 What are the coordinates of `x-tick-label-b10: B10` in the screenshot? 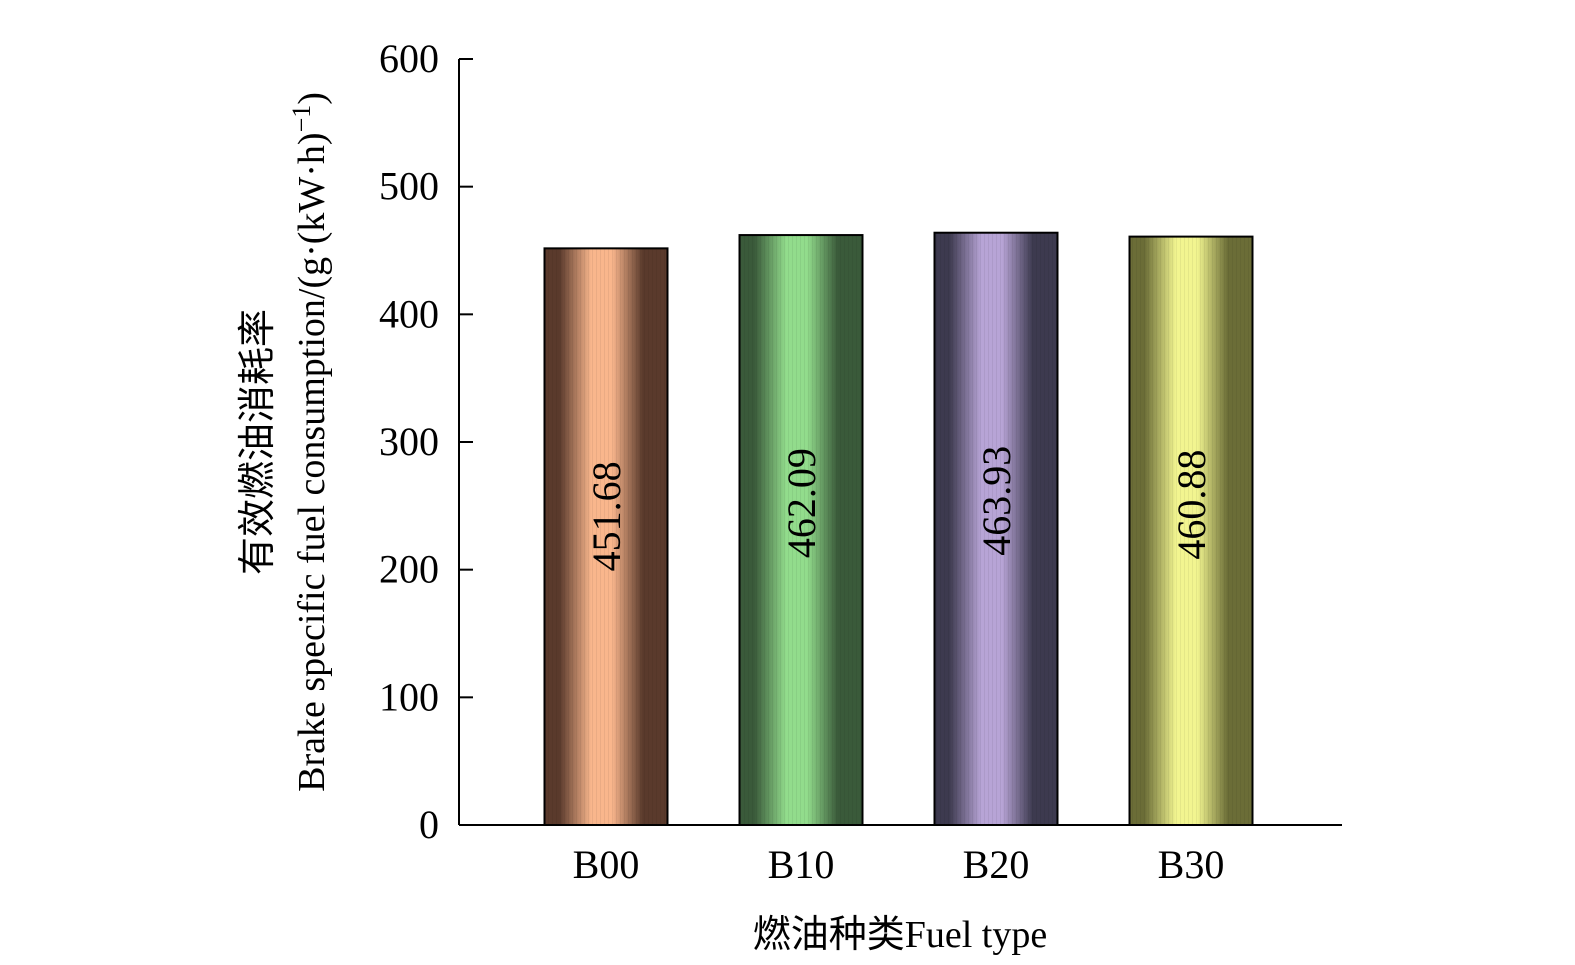 It's located at (801, 864).